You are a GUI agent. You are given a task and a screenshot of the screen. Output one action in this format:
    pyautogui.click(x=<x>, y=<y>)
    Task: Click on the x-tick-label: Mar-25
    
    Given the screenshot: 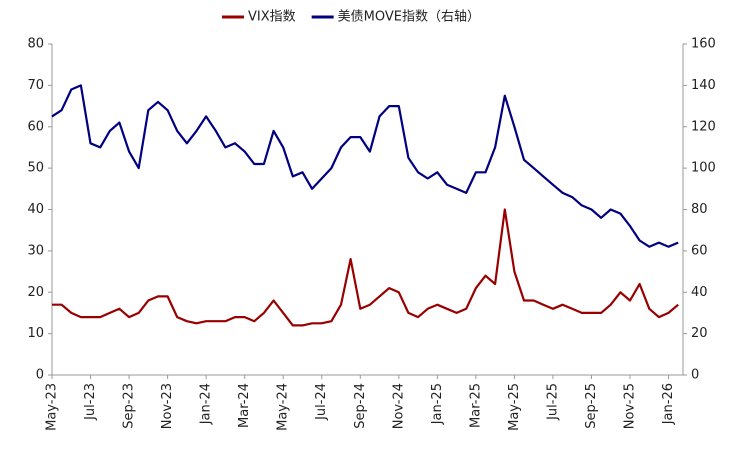 What is the action you would take?
    pyautogui.click(x=475, y=405)
    